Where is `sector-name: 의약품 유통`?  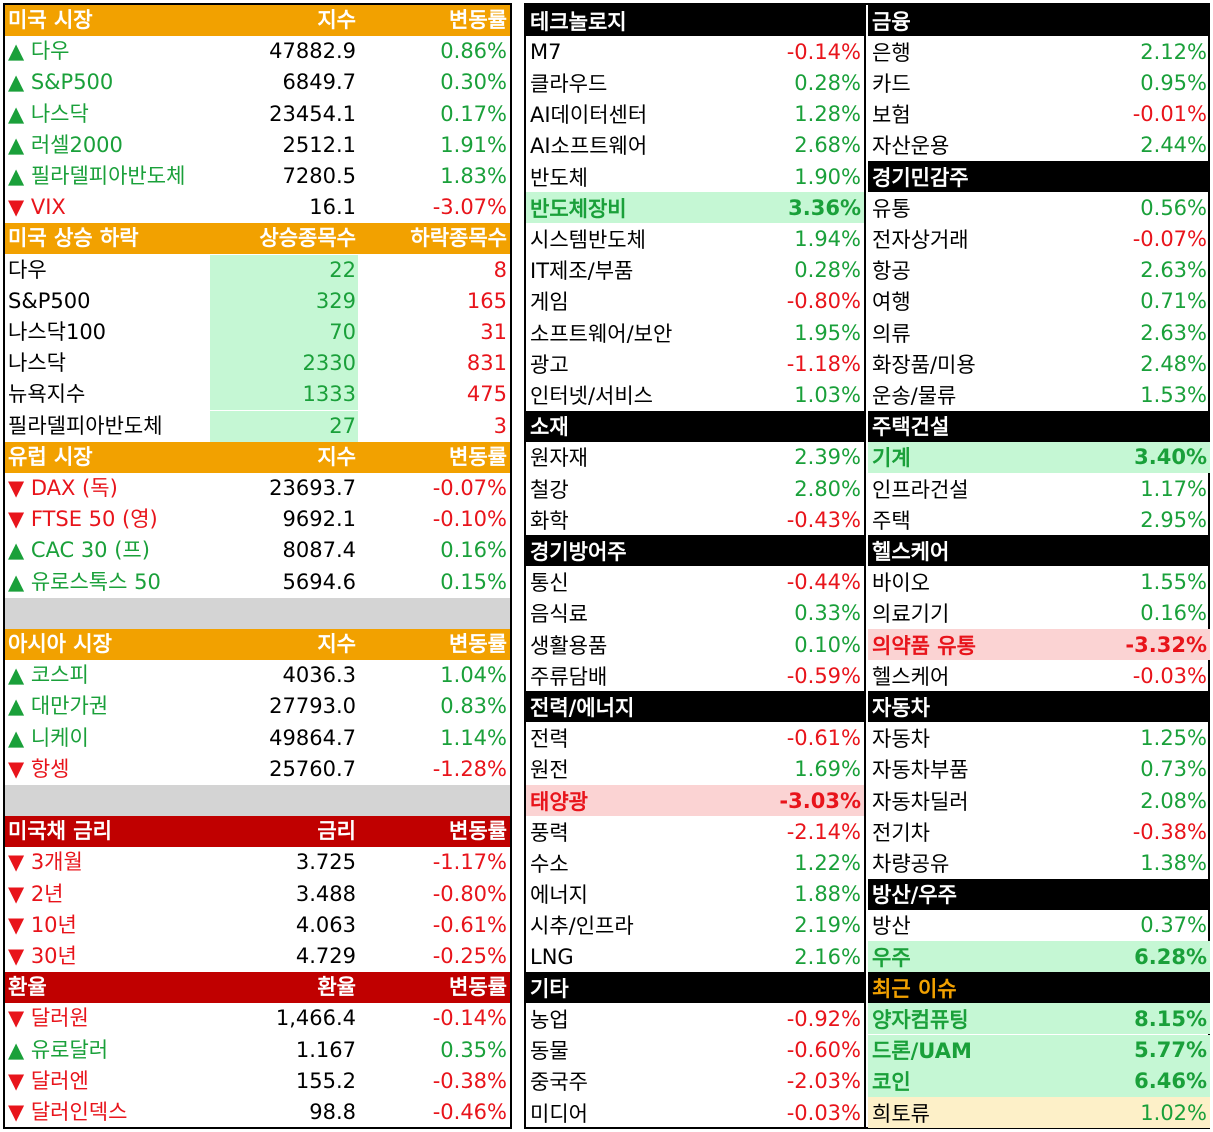
sector-name: 의약품 유통 is located at coordinates (924, 645).